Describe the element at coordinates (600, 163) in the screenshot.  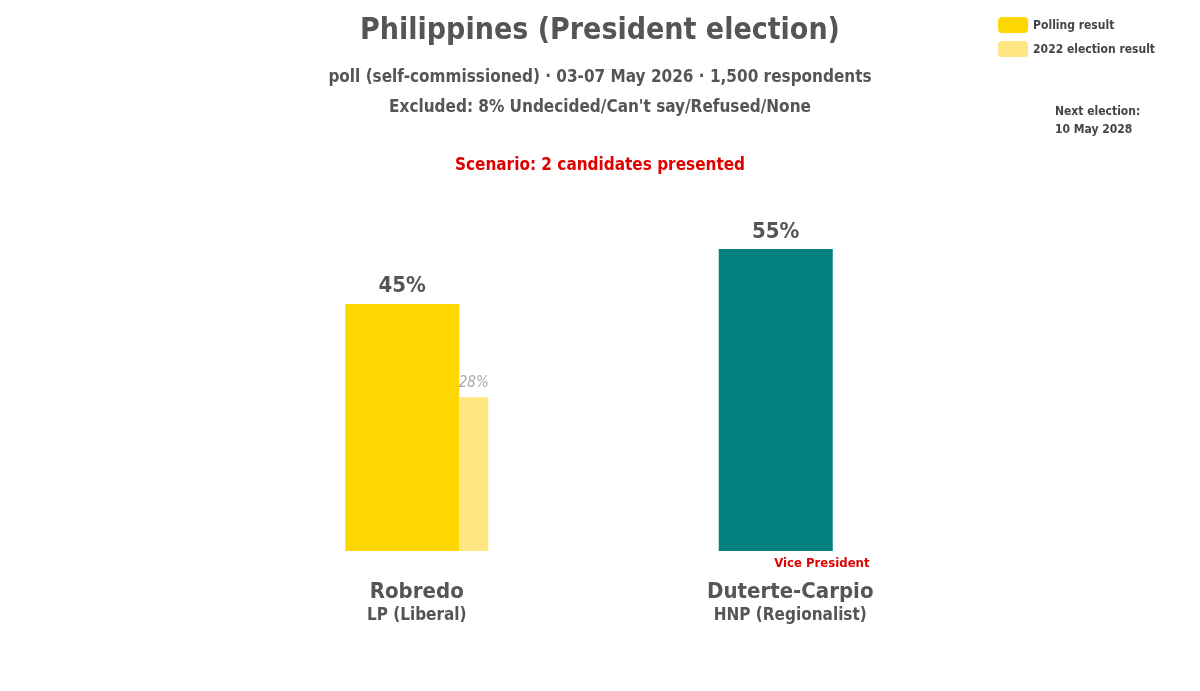
I see `text: Scenario: 2 candidates presented` at that location.